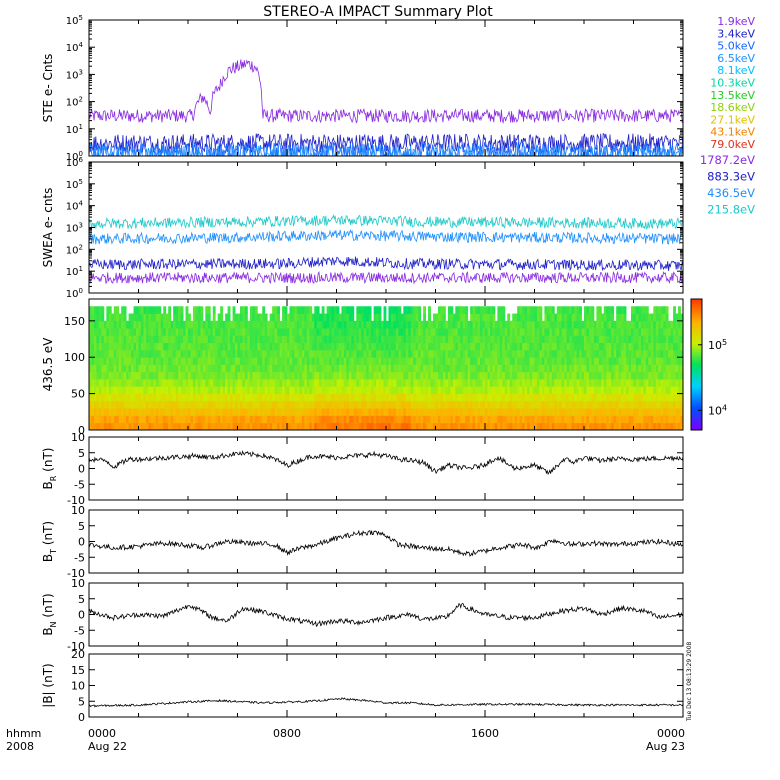 The width and height of the screenshot is (780, 780). Describe the element at coordinates (48, 685) in the screenshot. I see `y-axis-label: |B| (nT)` at that location.